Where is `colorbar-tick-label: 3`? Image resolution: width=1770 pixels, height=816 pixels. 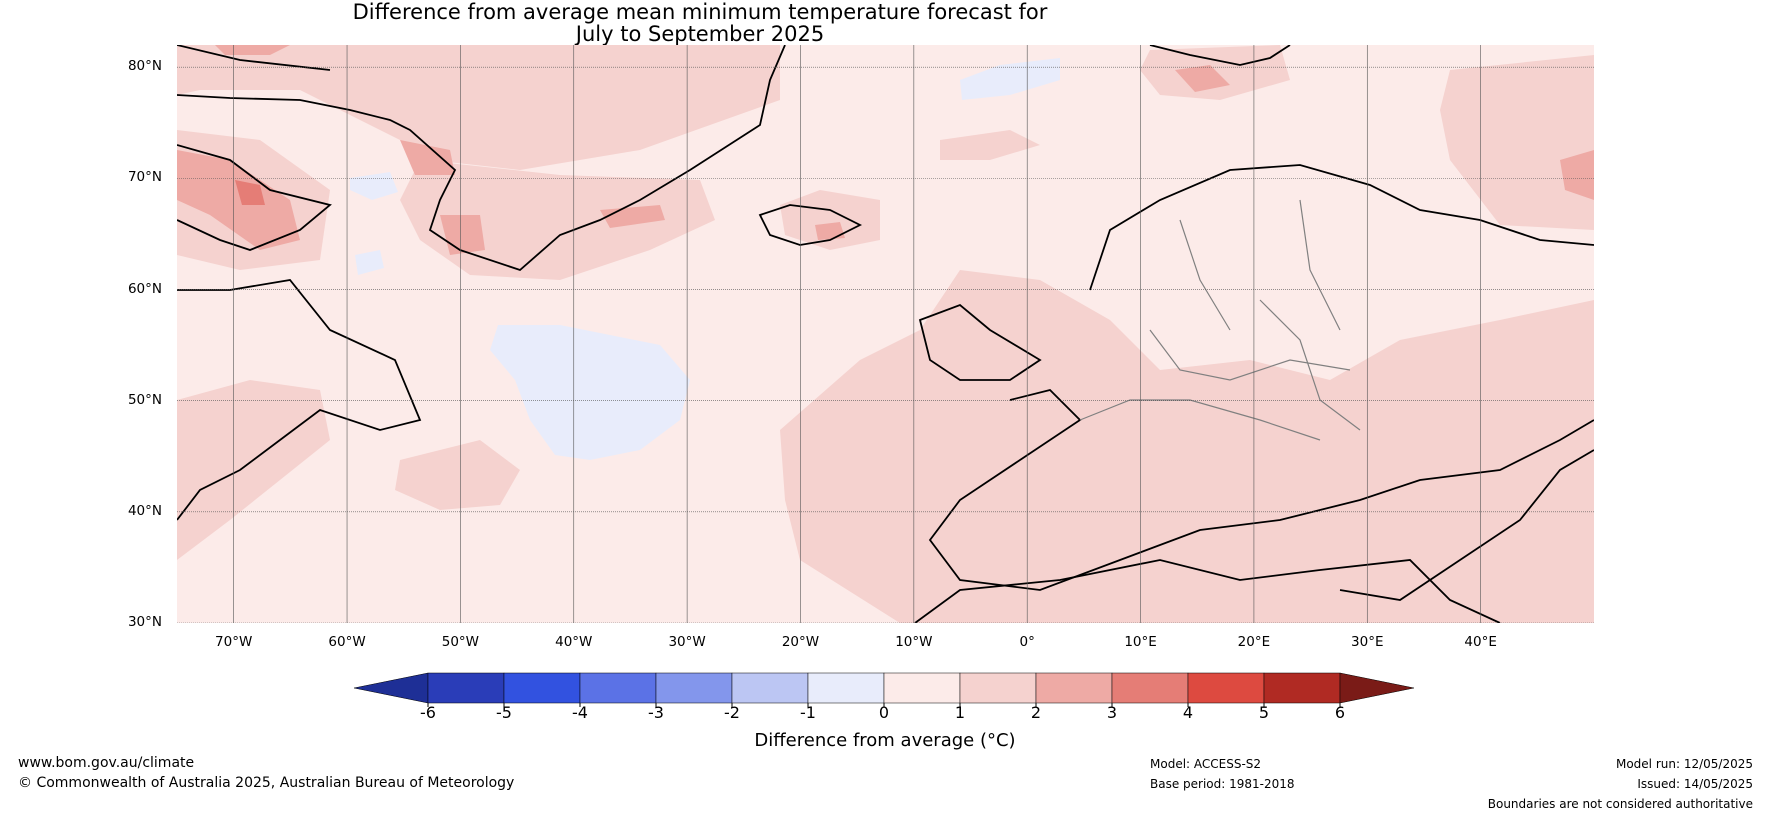
colorbar-tick-label: 3 is located at coordinates (1112, 712).